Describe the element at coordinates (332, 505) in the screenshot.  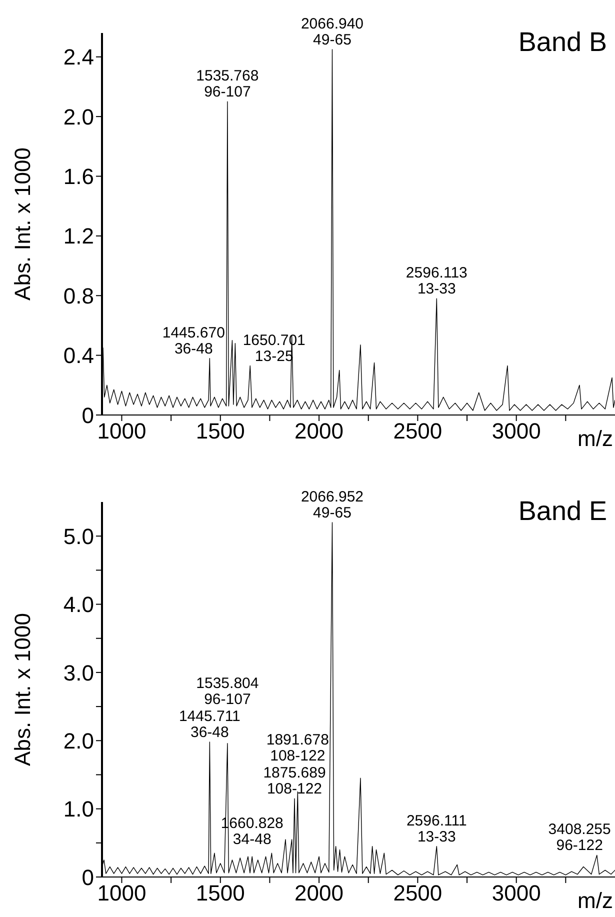
I see `annotation: 2066.952 49-65` at that location.